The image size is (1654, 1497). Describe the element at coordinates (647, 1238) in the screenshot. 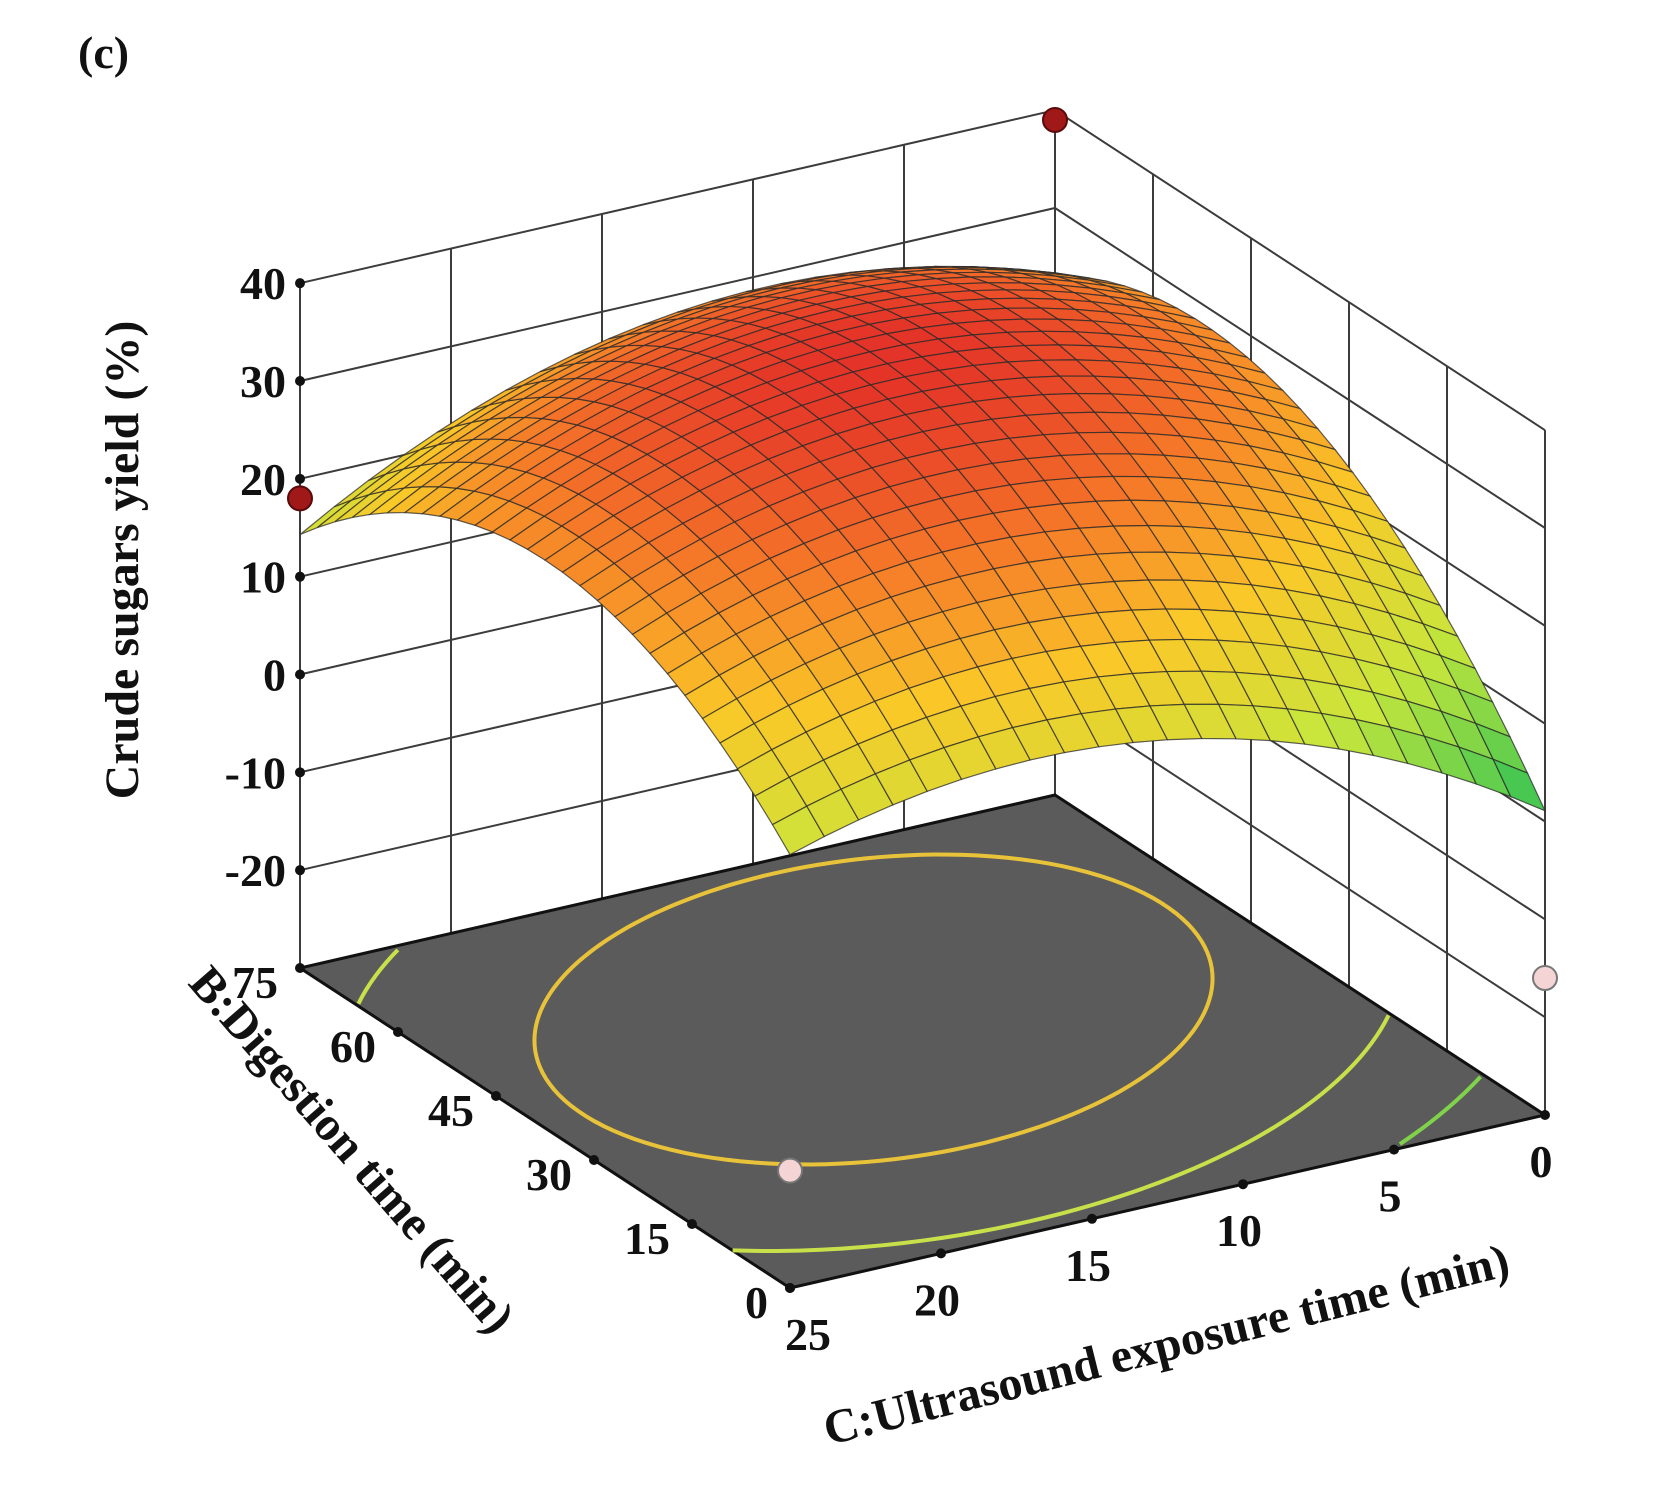

I see `x-tick-label: 15` at that location.